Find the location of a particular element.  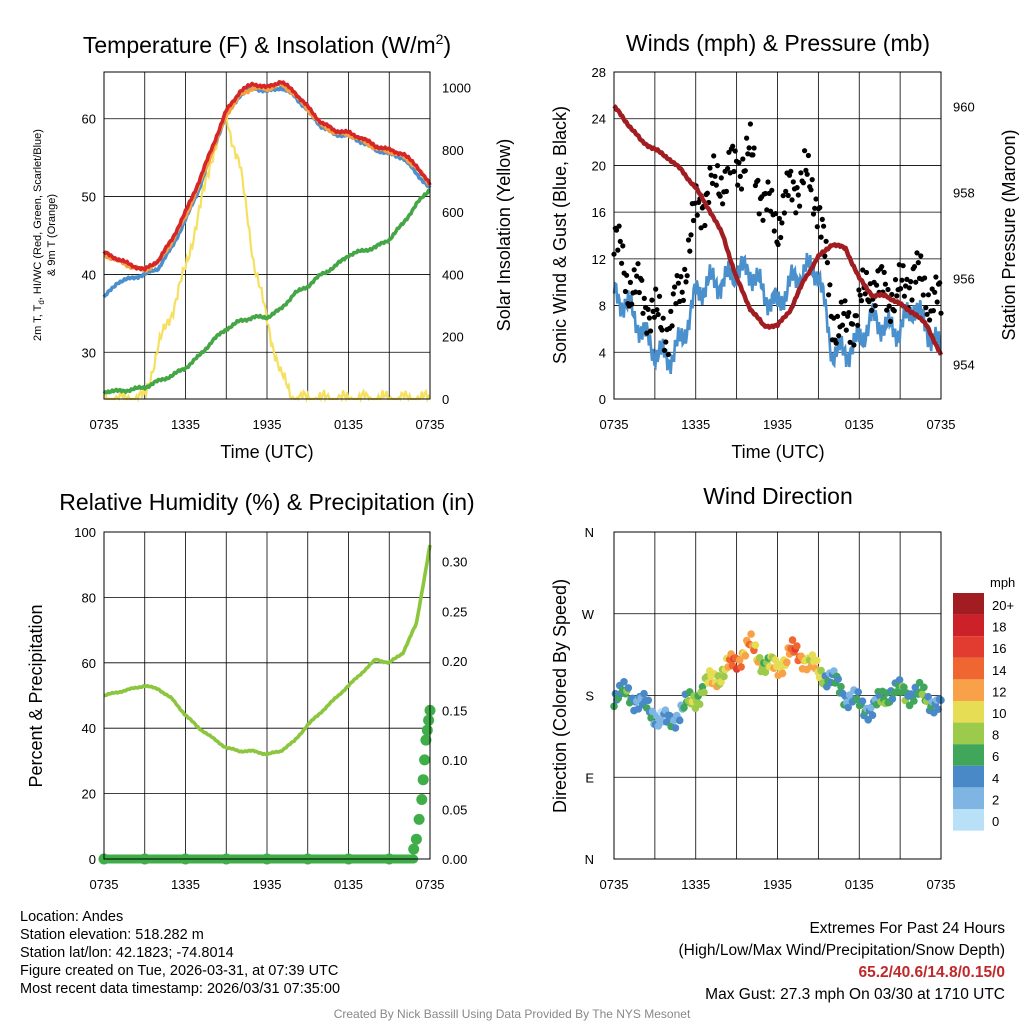

dir-ytick-N-0: N is located at coordinates (589, 859).